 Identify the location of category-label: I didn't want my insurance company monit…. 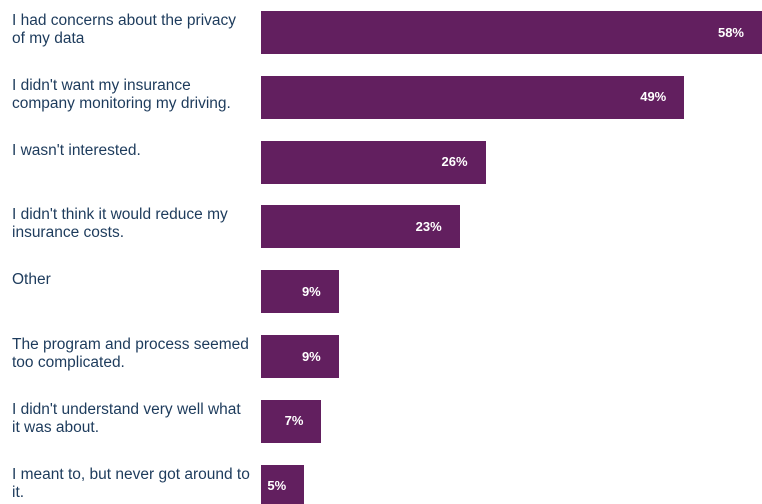
(121, 94).